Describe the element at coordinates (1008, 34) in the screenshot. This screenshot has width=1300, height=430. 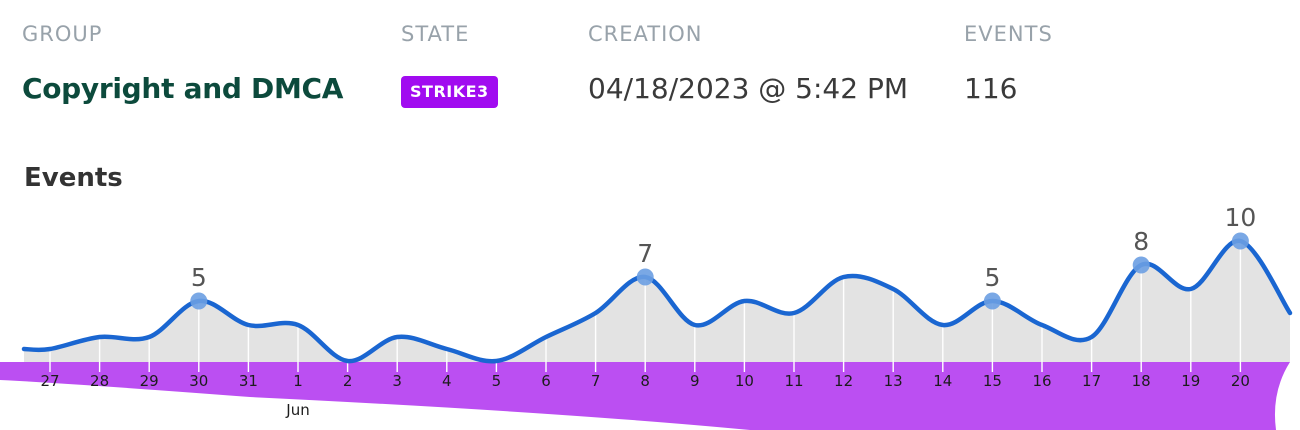
I see `events-column-label: EVENTS` at that location.